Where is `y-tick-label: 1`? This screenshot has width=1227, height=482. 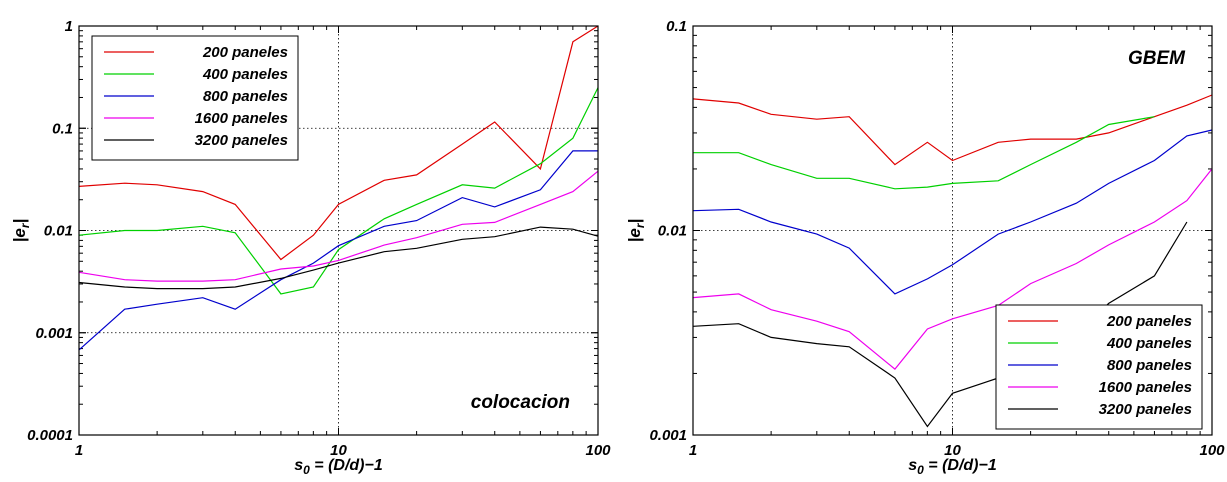
y-tick-label: 1 is located at coordinates (69, 26).